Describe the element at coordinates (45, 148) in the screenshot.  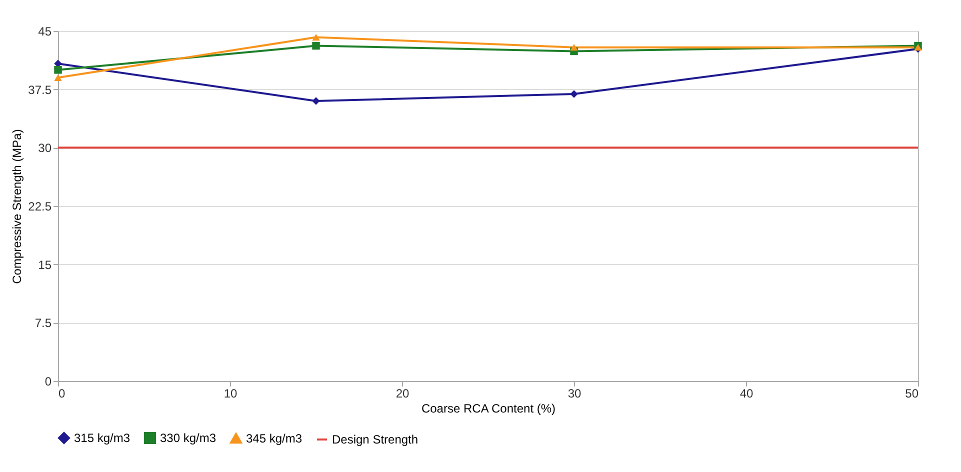
I see `y-tick-label: 30` at that location.